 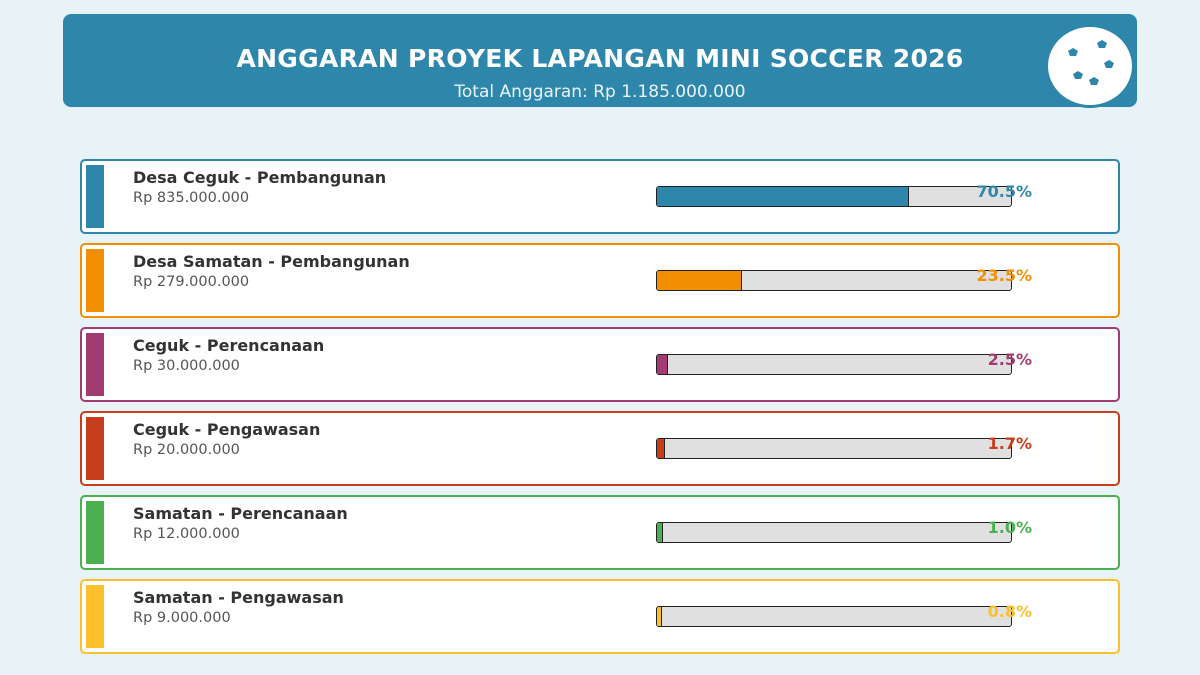 I want to click on row-category-label: Samatan - Perencanaan, so click(x=240, y=513).